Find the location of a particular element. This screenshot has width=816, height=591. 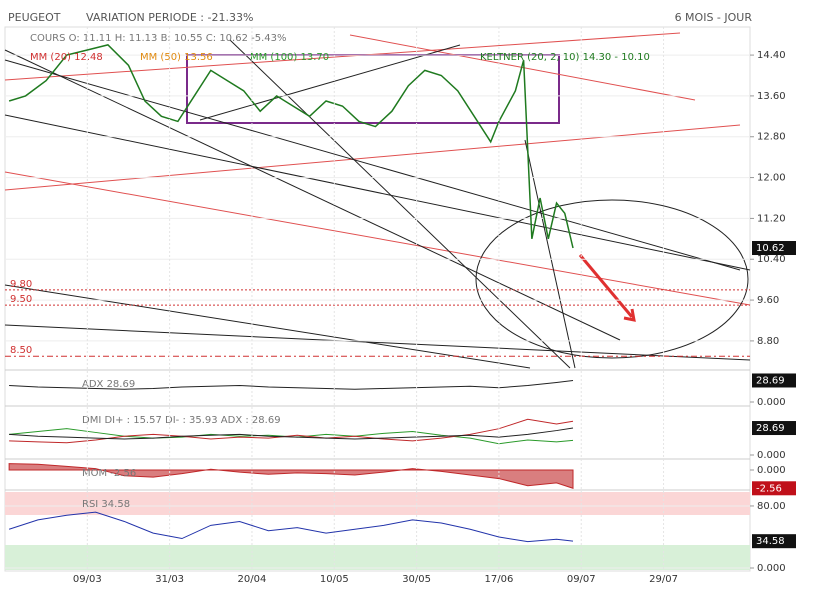

legend-entry: MM (50) 13.56 is located at coordinates (176, 57).